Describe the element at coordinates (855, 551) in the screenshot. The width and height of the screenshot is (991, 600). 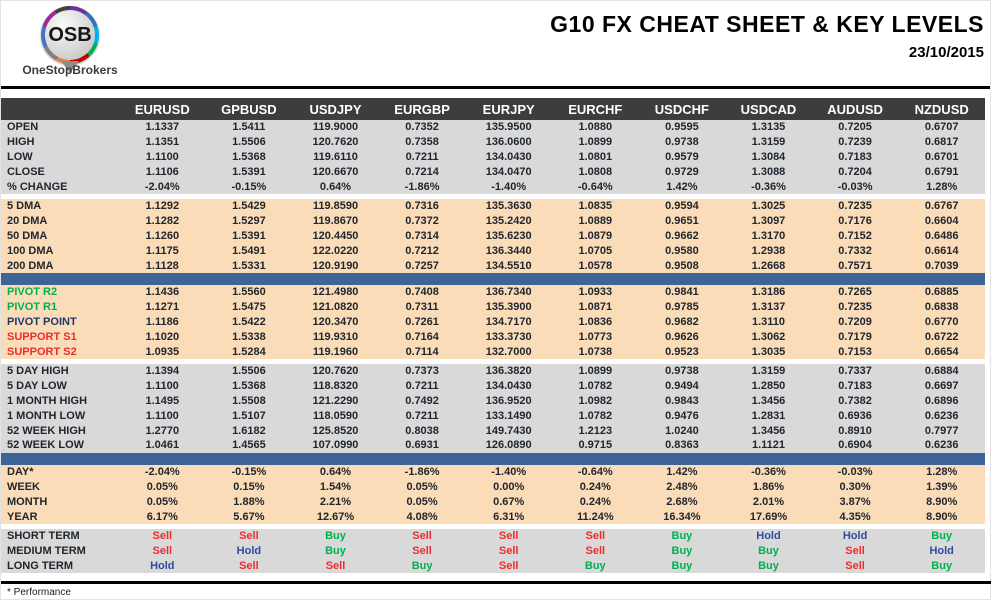
I see `cell-audusd: Sell` at that location.